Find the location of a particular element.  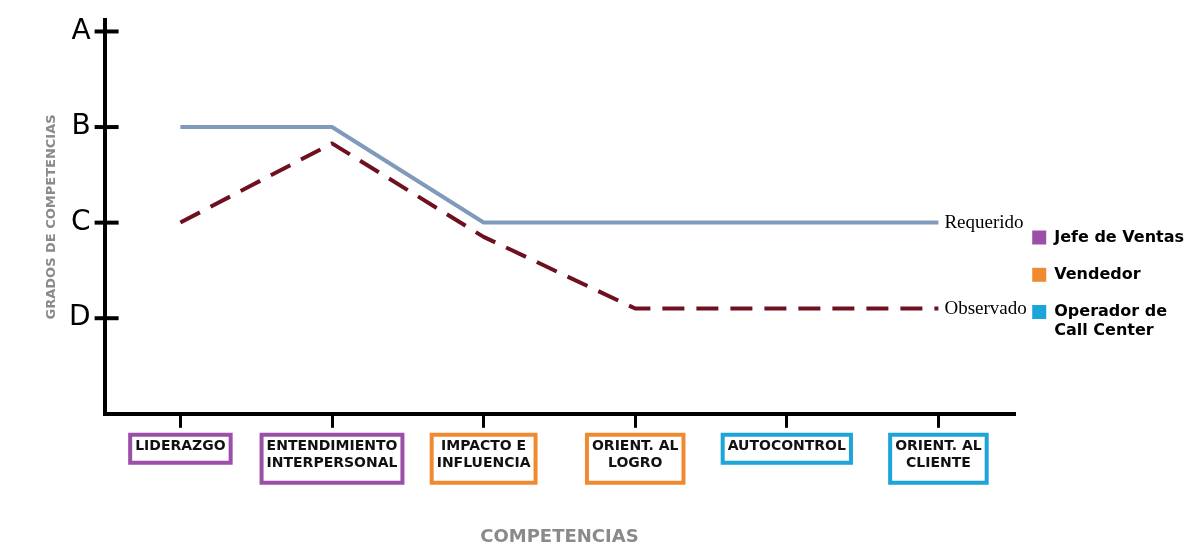

text: A is located at coordinates (81, 29).